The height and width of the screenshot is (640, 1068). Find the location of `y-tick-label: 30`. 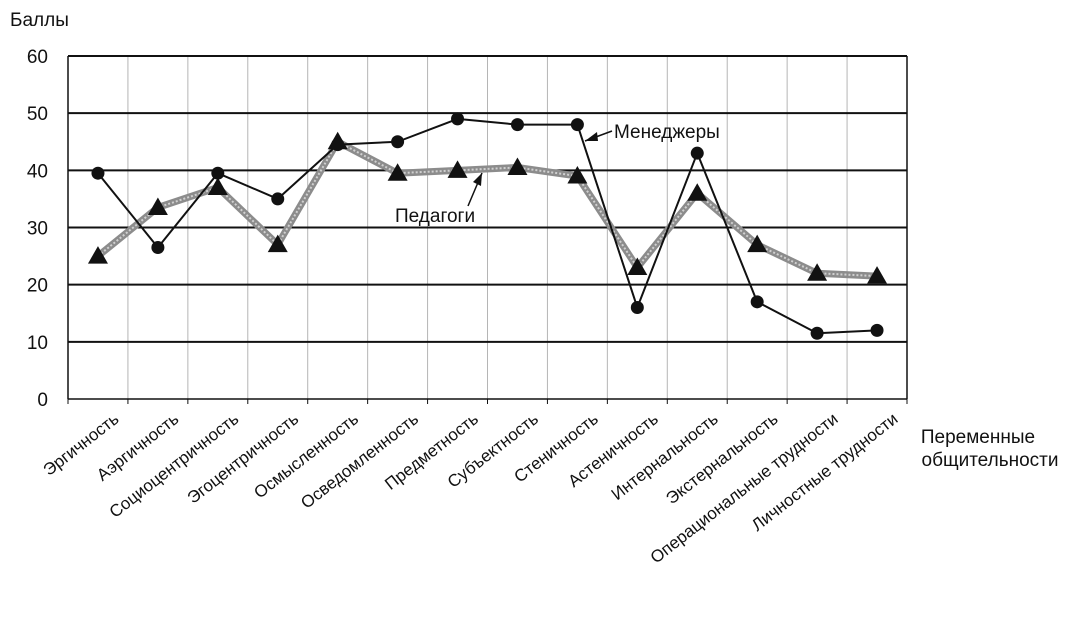

y-tick-label: 30 is located at coordinates (37, 229).